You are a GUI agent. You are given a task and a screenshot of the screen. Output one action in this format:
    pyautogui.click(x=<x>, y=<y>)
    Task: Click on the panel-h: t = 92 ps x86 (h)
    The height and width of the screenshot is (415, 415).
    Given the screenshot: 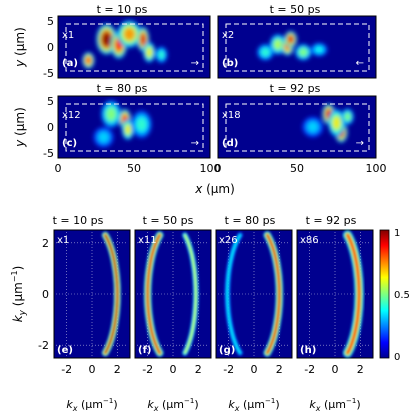 What is the action you would take?
    pyautogui.click(x=335, y=286)
    